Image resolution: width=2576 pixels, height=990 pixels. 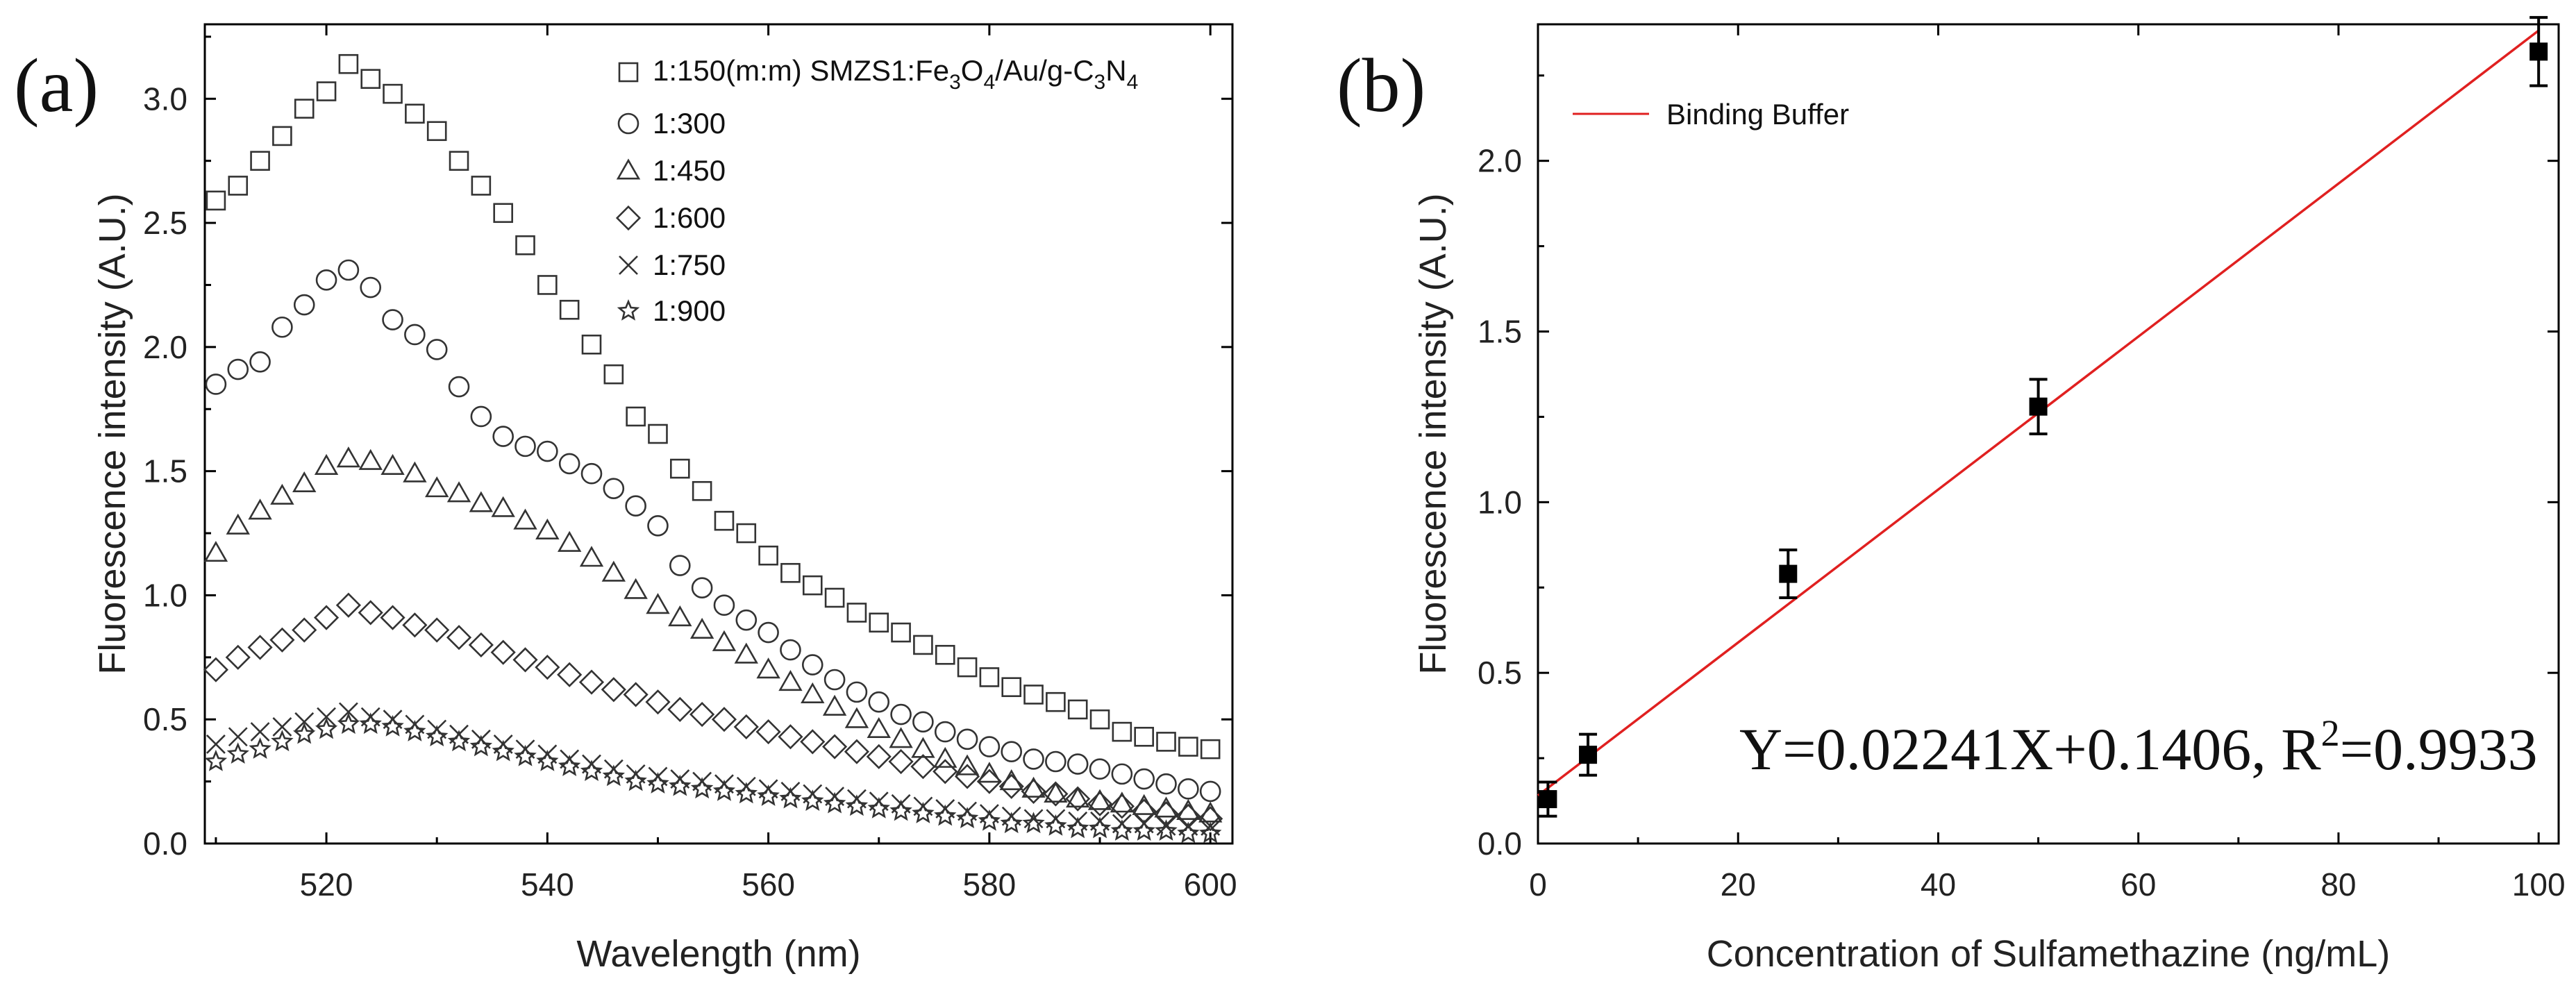 What do you see at coordinates (165, 347) in the screenshot?
I see `panel-a-y-tick-label: 2.0` at bounding box center [165, 347].